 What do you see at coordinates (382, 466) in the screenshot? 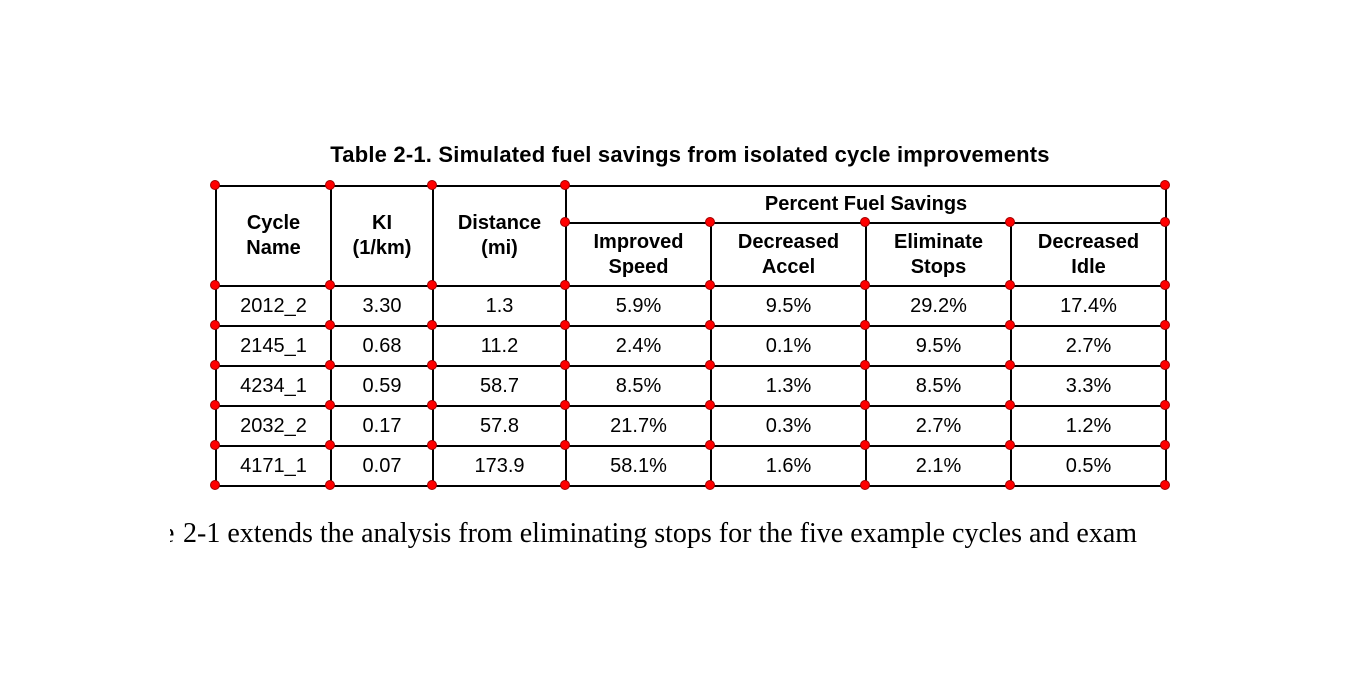
I see `cell-ki: 0.07` at bounding box center [382, 466].